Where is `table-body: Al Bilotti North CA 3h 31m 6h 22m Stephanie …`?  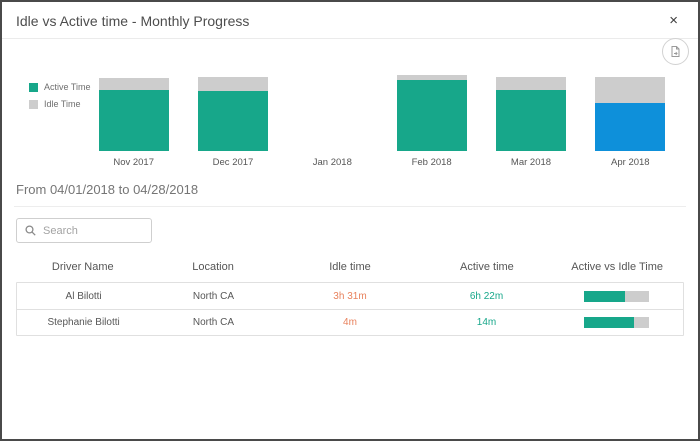
table-body: Al Bilotti North CA 3h 31m 6h 22m Stephanie … is located at coordinates (350, 309).